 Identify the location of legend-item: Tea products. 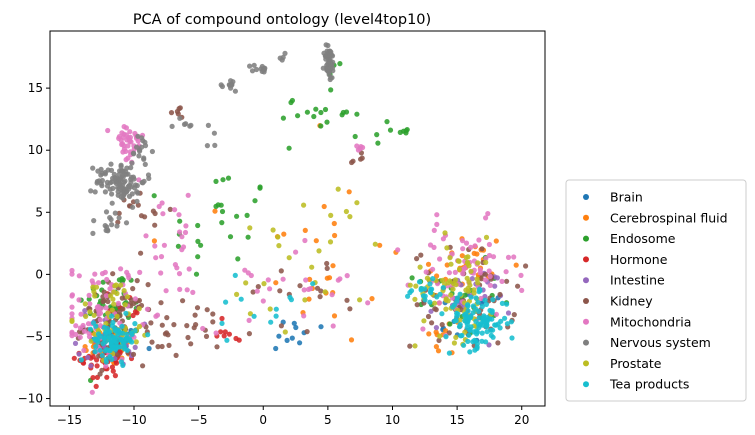
(636, 384).